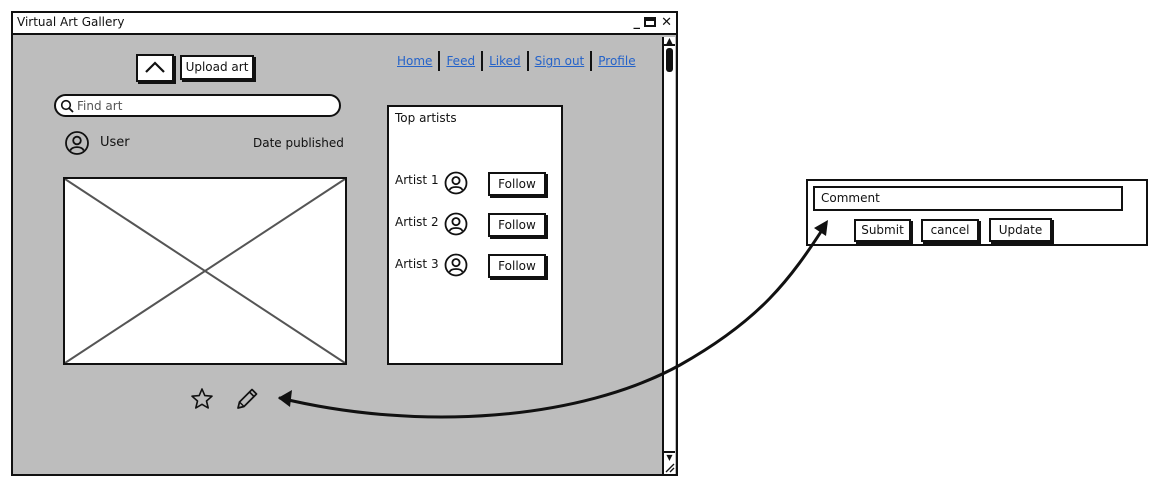  Describe the element at coordinates (950, 230) in the screenshot. I see `cancel-button: cancel` at that location.